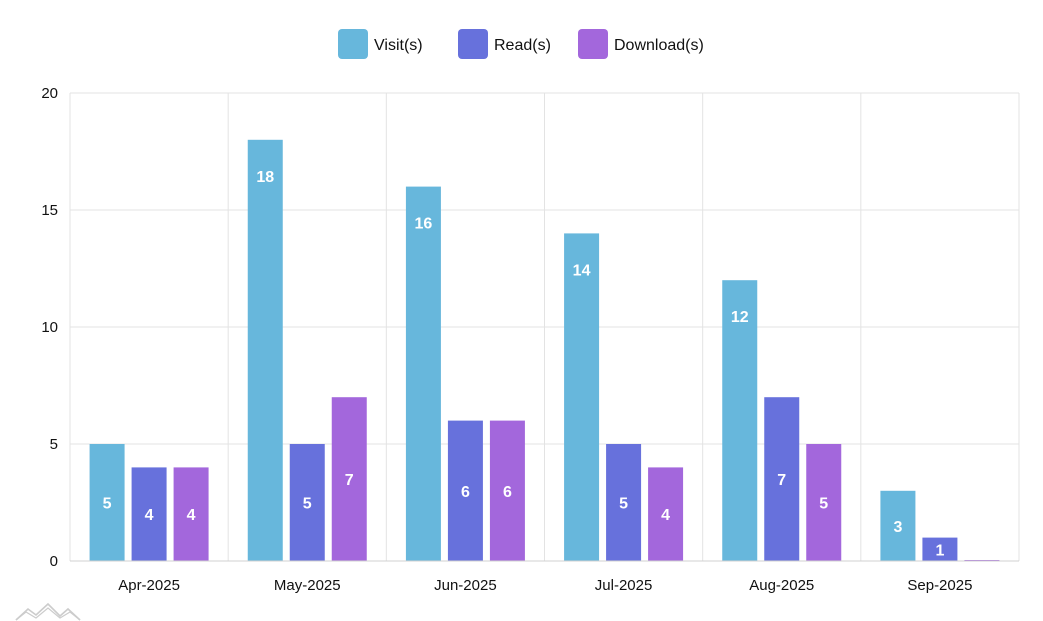 The width and height of the screenshot is (1043, 621). I want to click on x-tick-label: Aug-2025, so click(781, 585).